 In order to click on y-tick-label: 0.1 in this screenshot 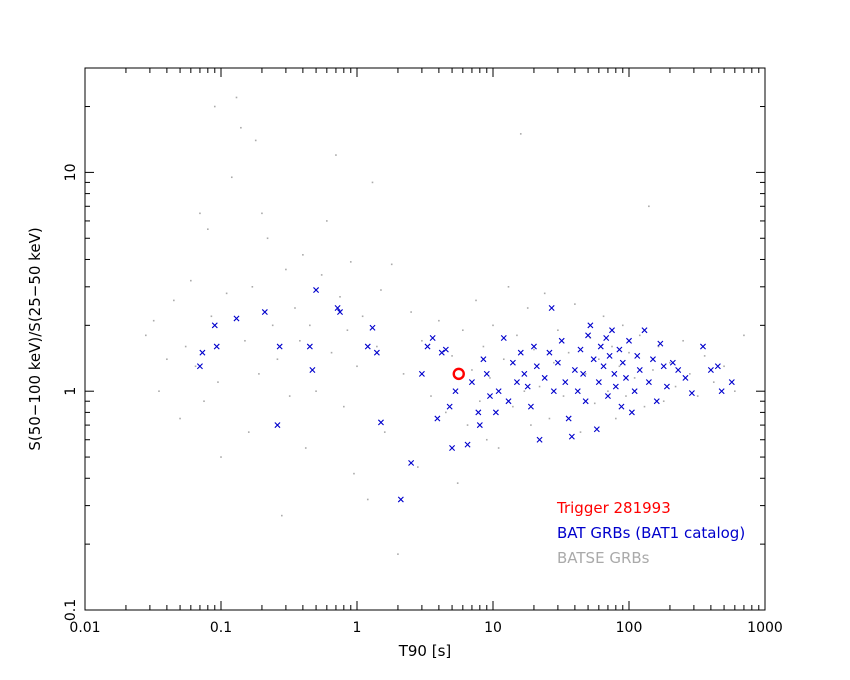, I will do `click(71, 610)`.